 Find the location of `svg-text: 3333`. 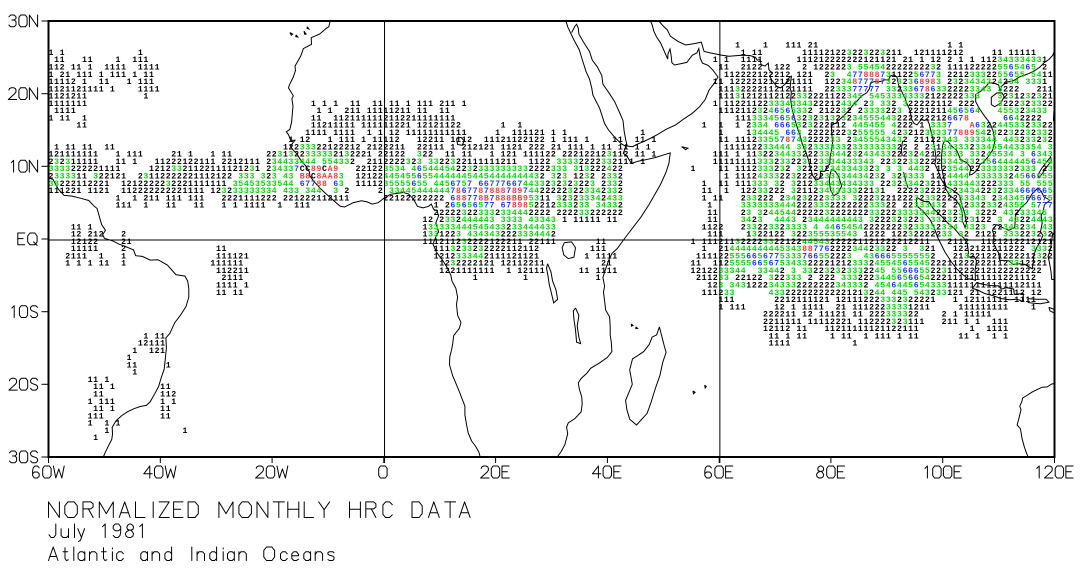

svg-text: 3333 is located at coordinates (479, 307).